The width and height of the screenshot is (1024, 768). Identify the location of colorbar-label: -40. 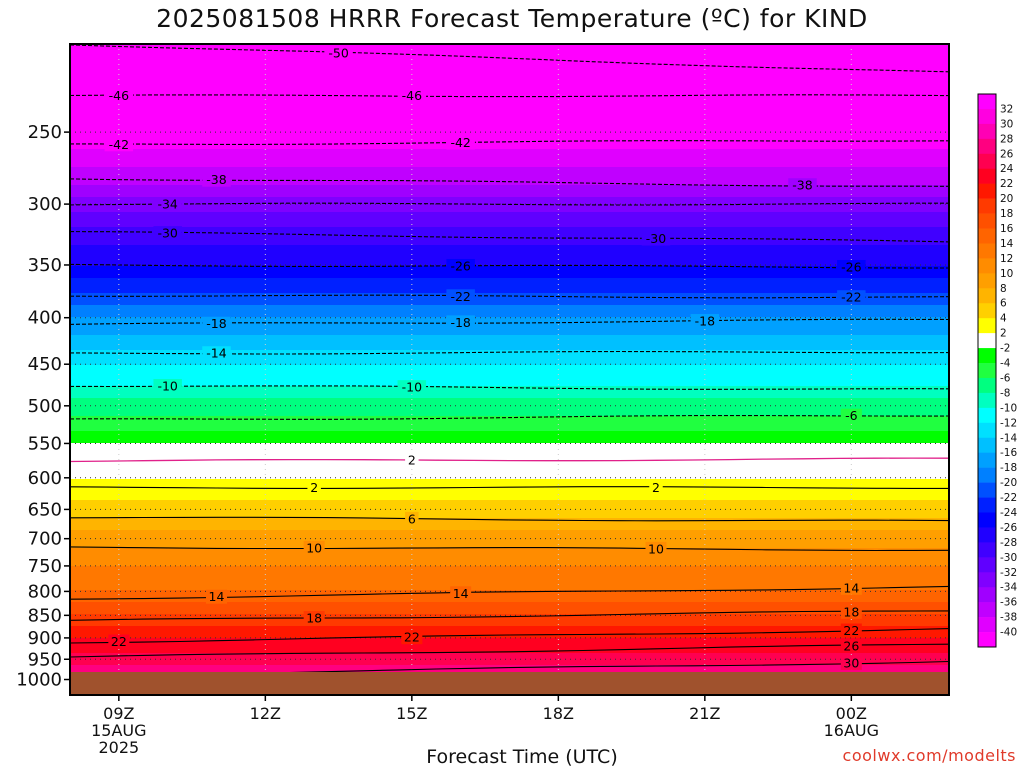
(1008, 633).